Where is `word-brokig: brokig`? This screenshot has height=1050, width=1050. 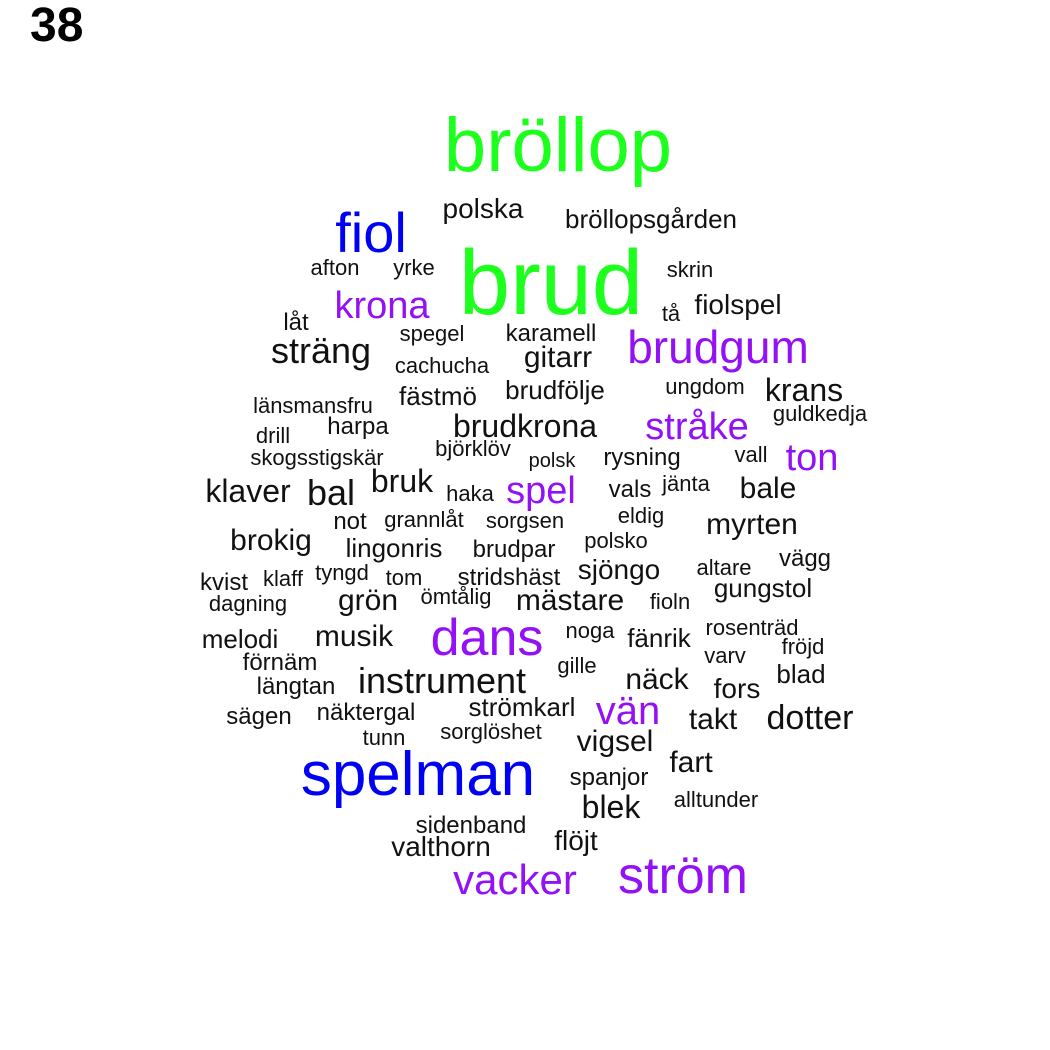 word-brokig: brokig is located at coordinates (271, 540).